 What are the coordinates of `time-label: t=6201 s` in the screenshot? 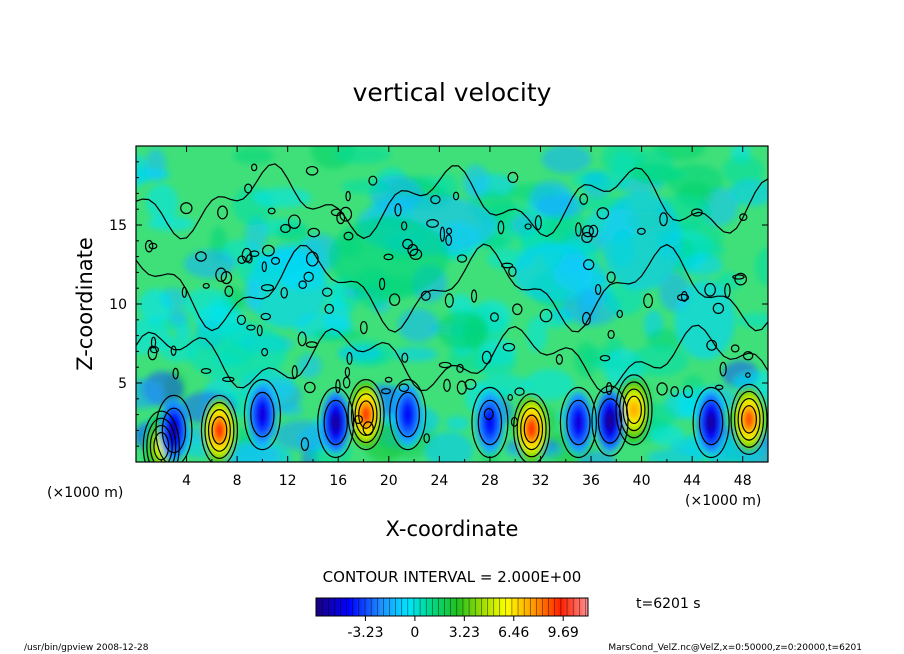 It's located at (668, 604).